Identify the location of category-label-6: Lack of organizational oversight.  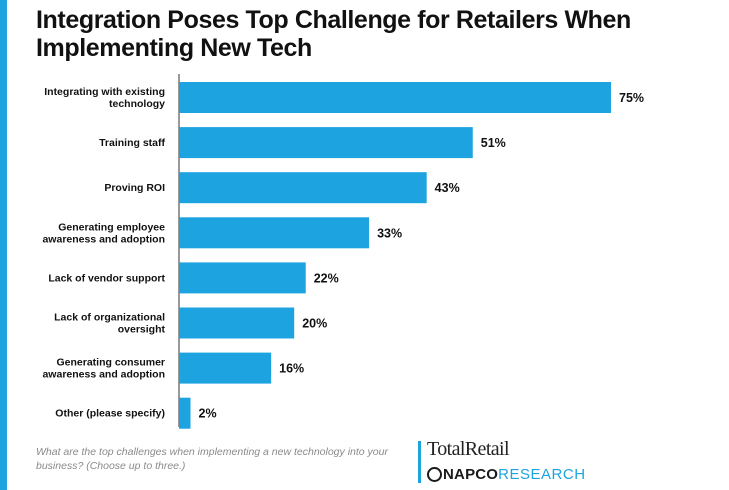
(109, 324).